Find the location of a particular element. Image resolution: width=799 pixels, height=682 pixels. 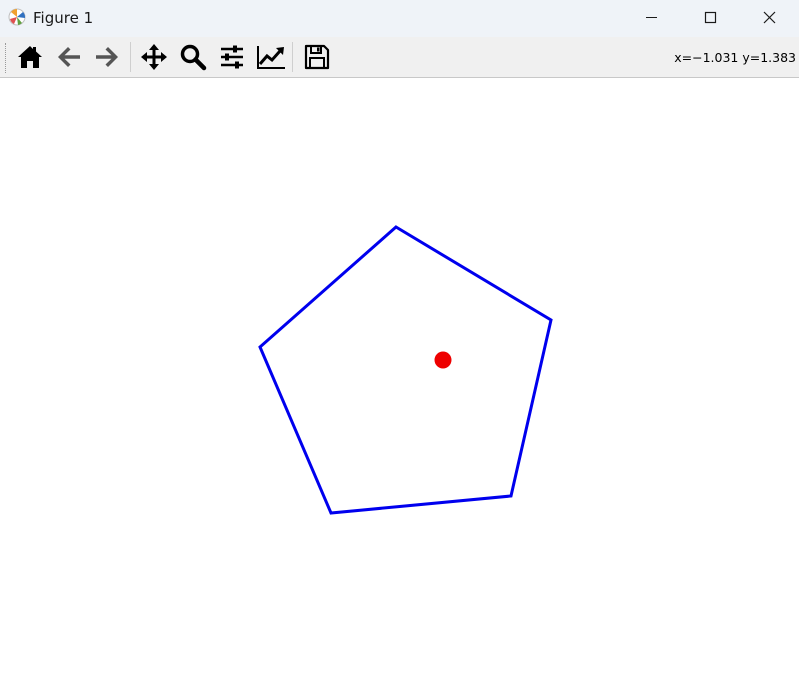

window-title: Figure 1 is located at coordinates (63, 18).